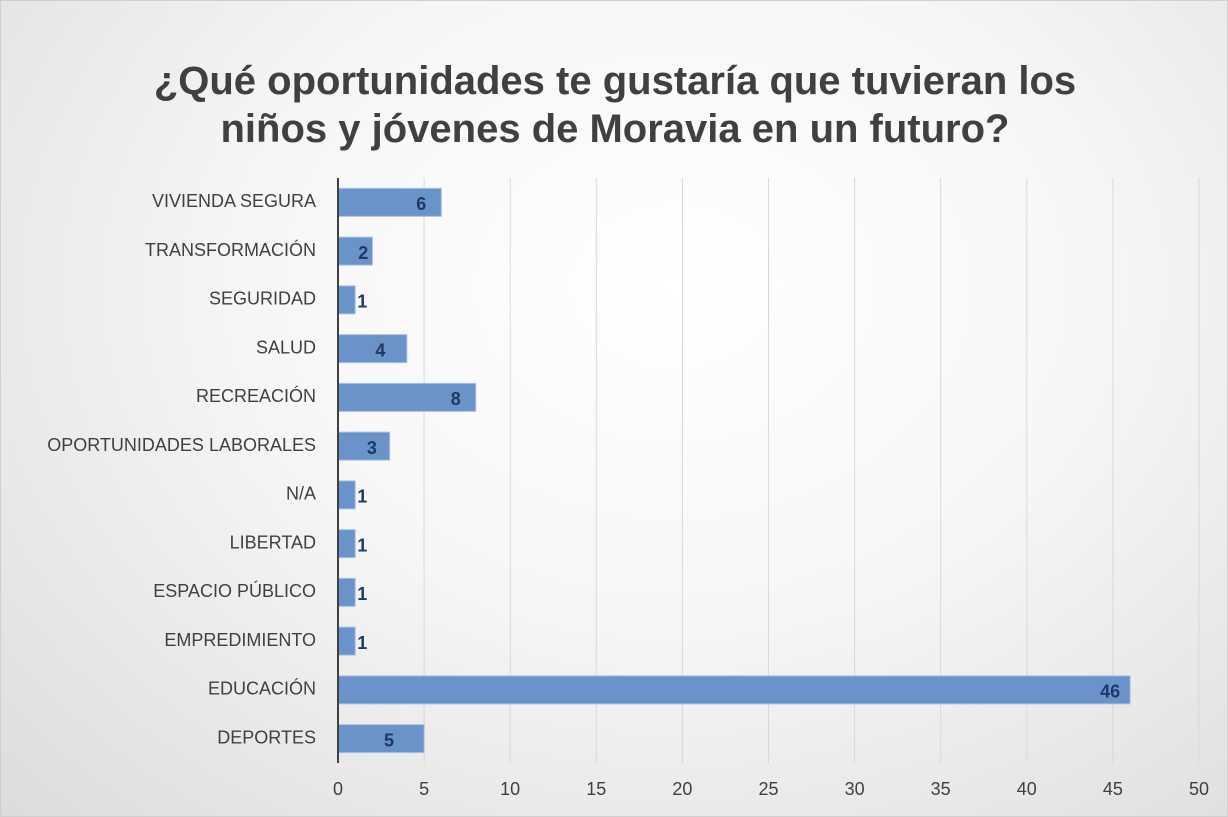 The width and height of the screenshot is (1228, 817). What do you see at coordinates (262, 299) in the screenshot?
I see `y-tick-label: SEGURIDAD` at bounding box center [262, 299].